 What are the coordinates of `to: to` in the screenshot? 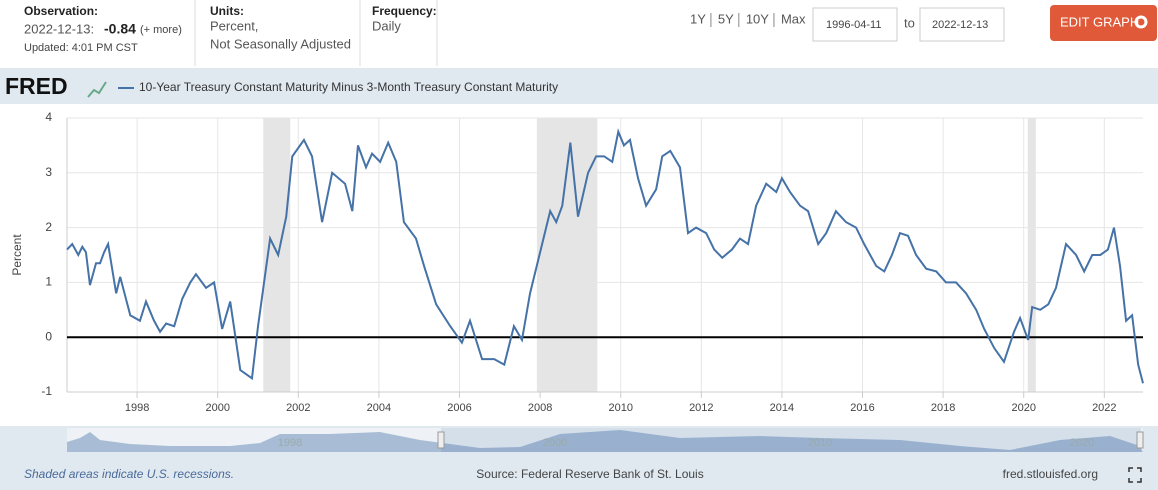 It's located at (909, 22).